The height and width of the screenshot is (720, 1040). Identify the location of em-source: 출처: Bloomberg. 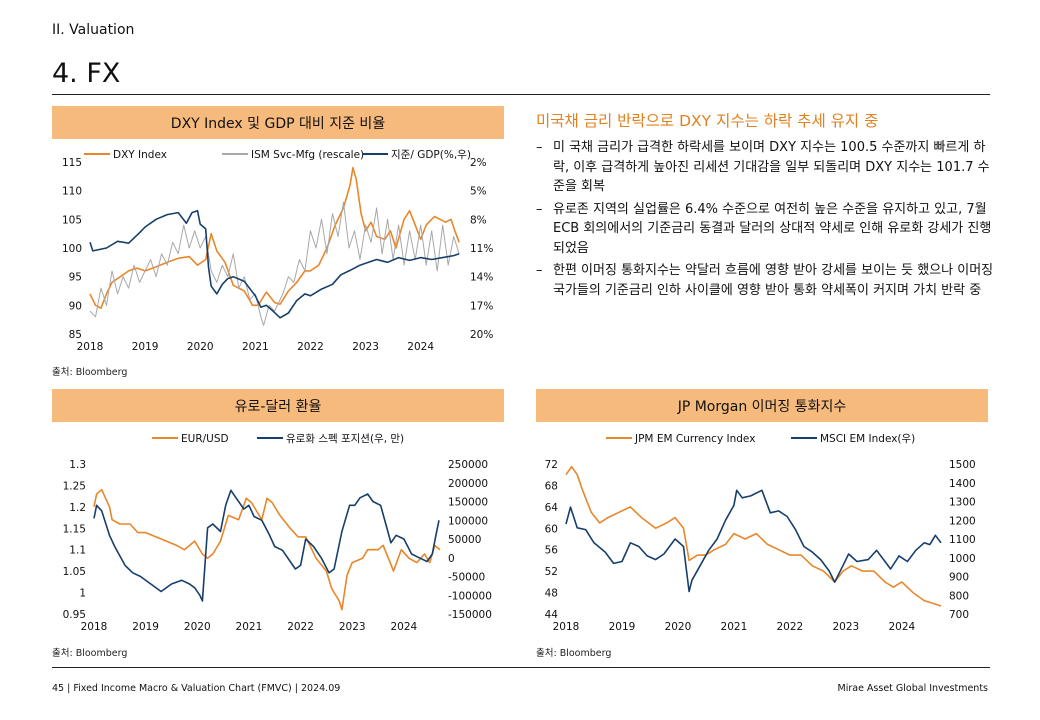
(574, 653).